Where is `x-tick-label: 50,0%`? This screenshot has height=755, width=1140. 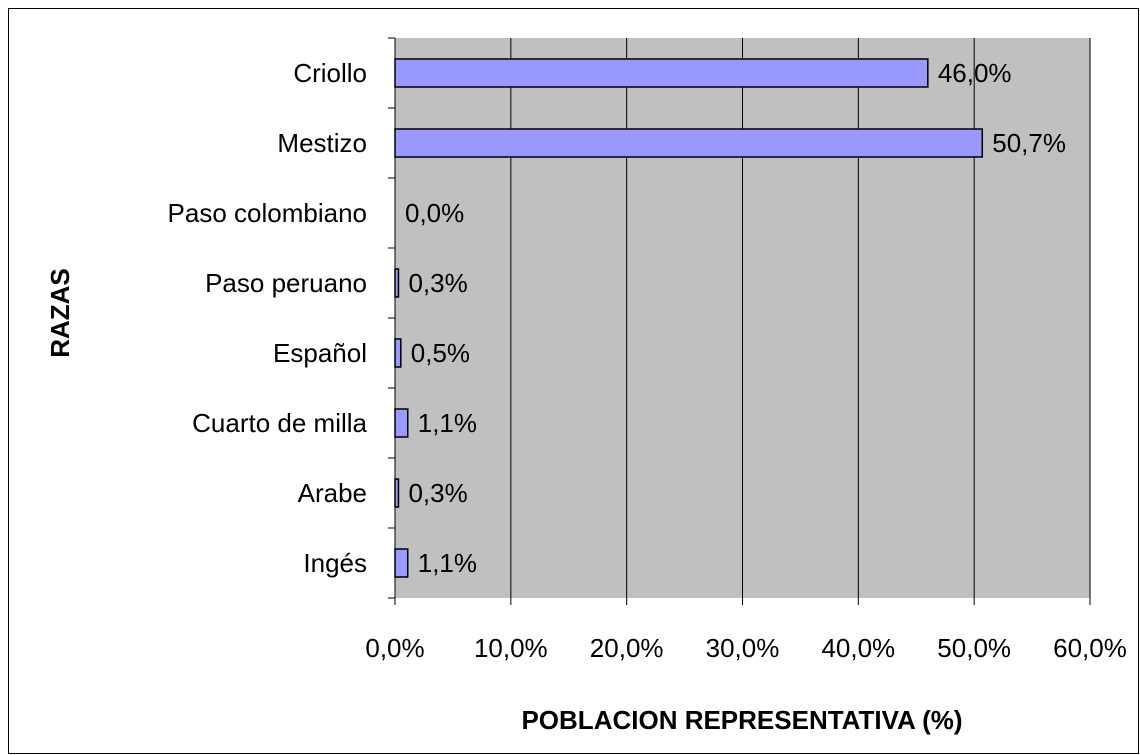 x-tick-label: 50,0% is located at coordinates (974, 648).